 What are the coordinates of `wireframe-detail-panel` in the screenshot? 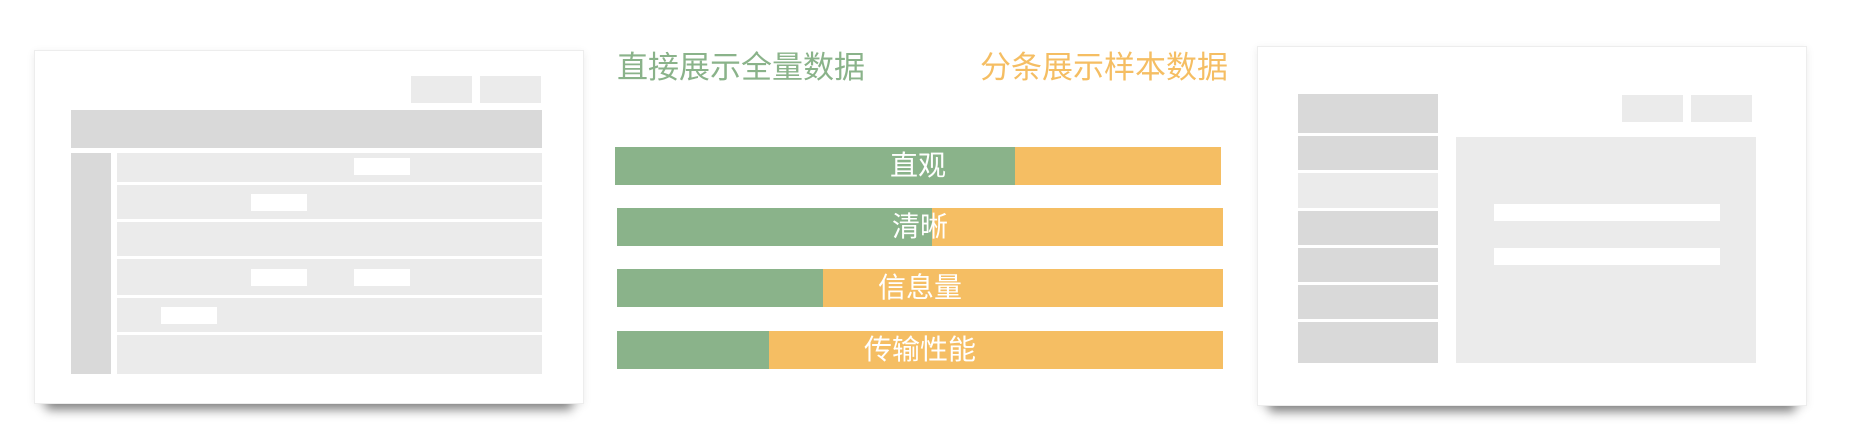 It's located at (1606, 250).